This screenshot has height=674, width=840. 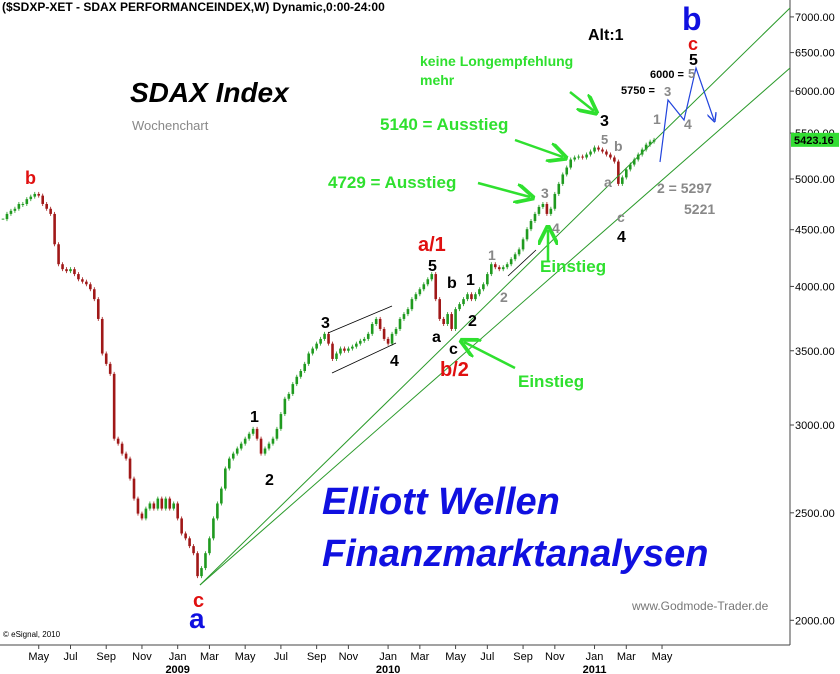 What do you see at coordinates (441, 502) in the screenshot?
I see `annotation: Elliott Wellen` at bounding box center [441, 502].